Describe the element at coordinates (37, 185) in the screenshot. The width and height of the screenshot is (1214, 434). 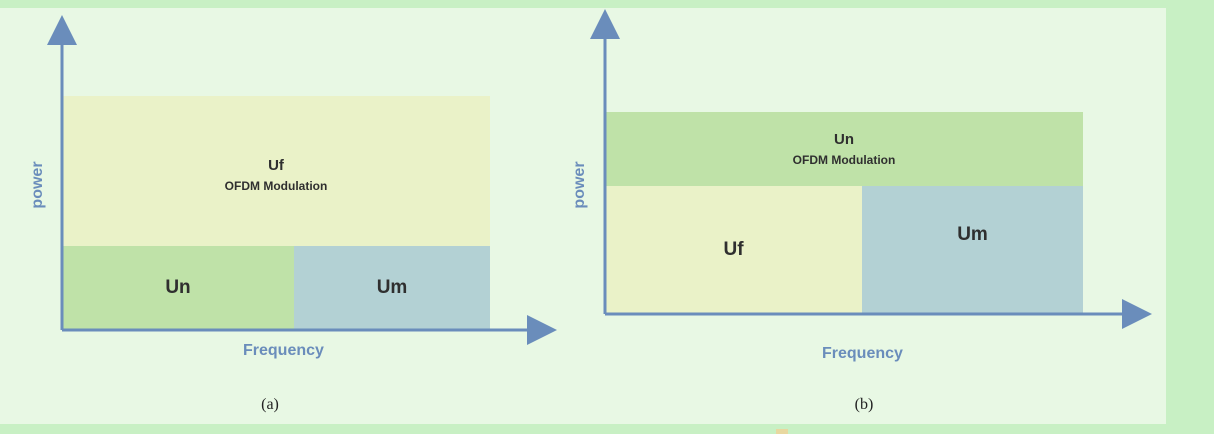
I see `diagram-a-y-axis-label: power` at that location.